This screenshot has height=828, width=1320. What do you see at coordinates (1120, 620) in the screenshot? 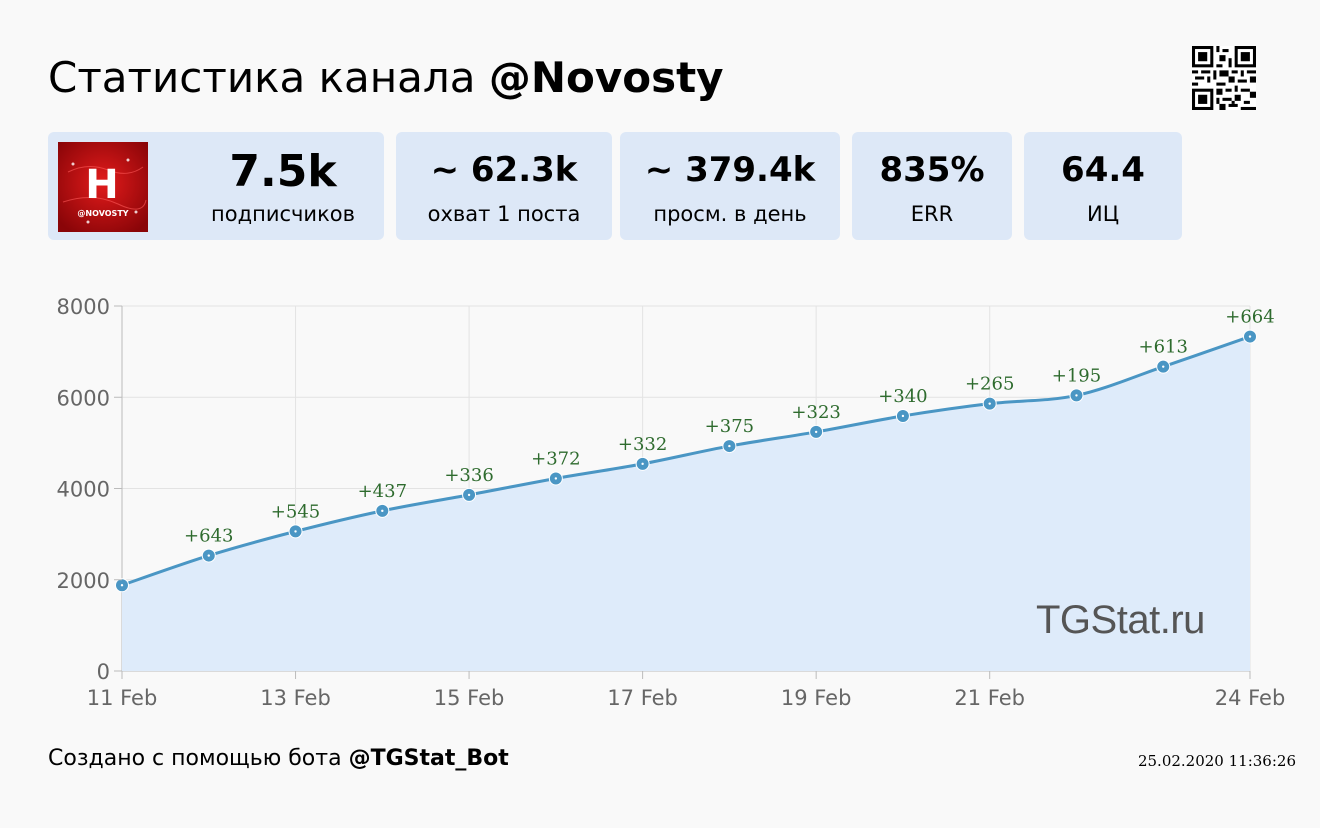
I see `watermark: TGStat.ru` at bounding box center [1120, 620].